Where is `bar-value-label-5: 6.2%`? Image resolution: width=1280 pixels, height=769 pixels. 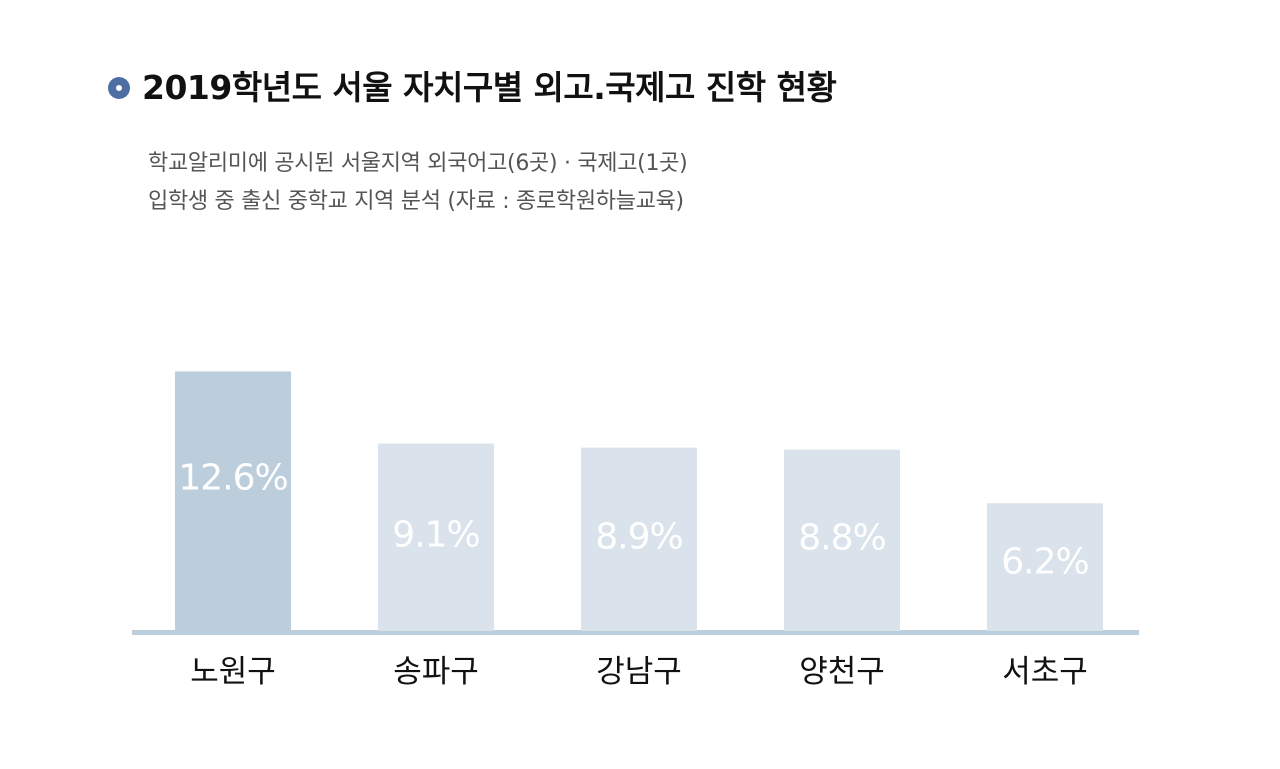 bar-value-label-5: 6.2% is located at coordinates (1044, 562).